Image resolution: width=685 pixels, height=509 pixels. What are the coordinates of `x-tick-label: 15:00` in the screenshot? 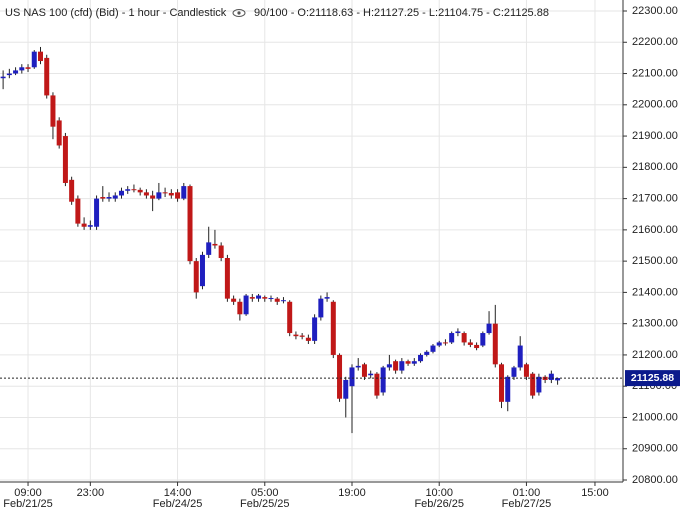 It's located at (595, 493).